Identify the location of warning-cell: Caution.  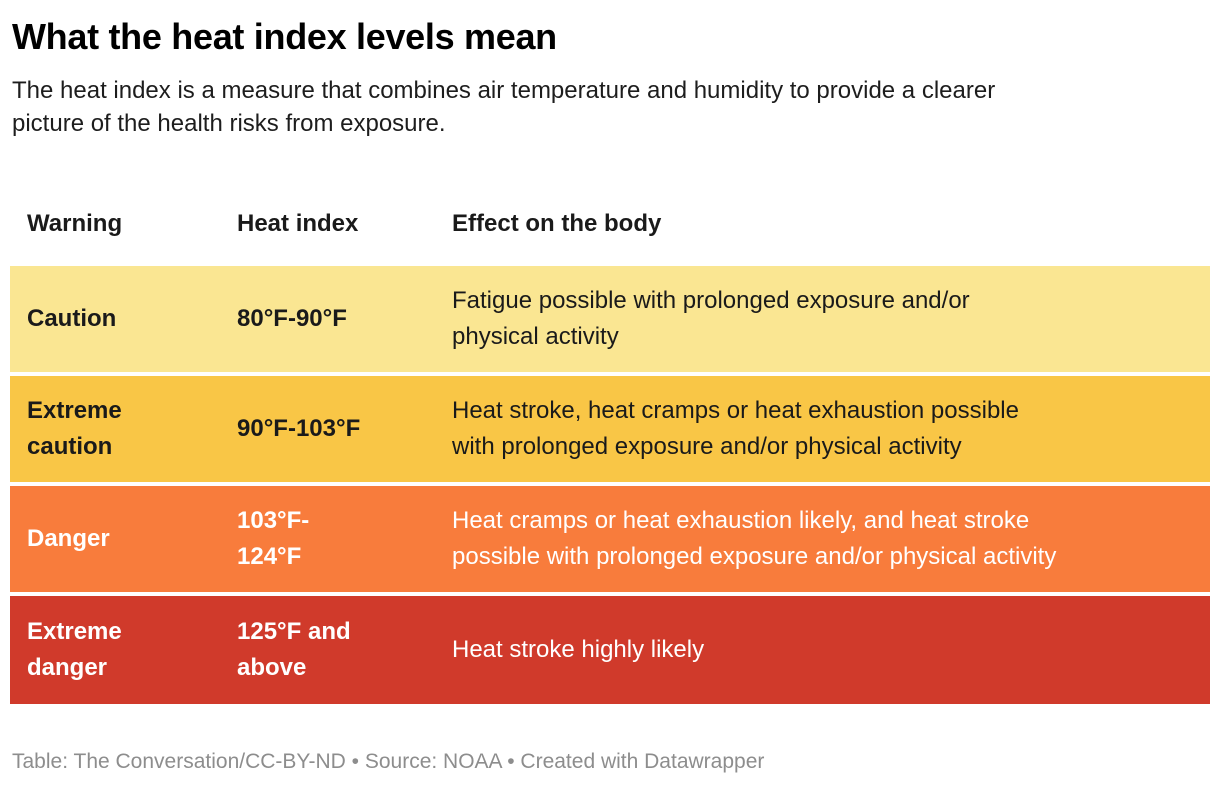
(115, 318).